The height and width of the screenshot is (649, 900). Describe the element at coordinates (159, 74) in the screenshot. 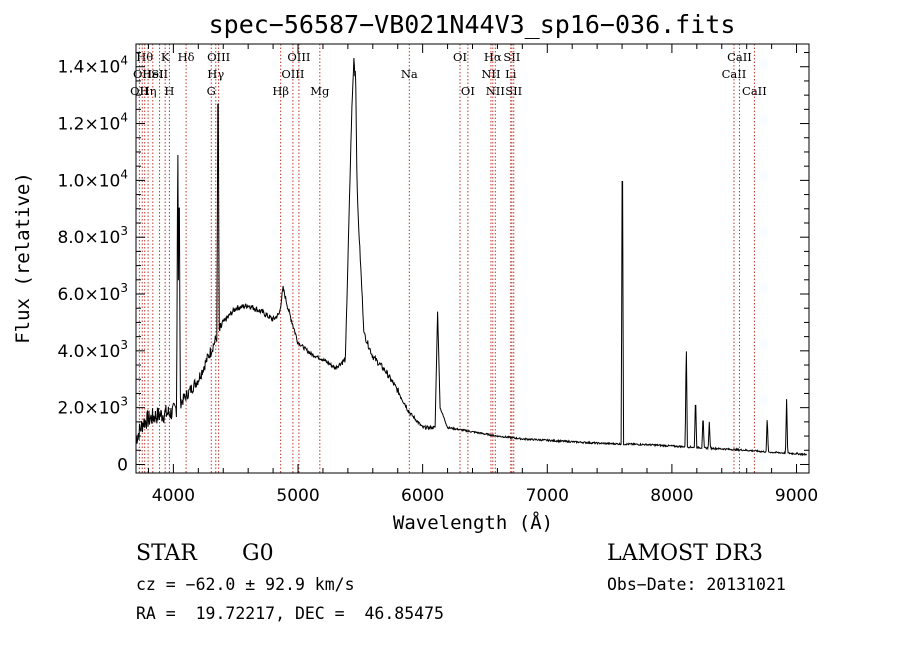

I see `marker-label-5: SII` at that location.